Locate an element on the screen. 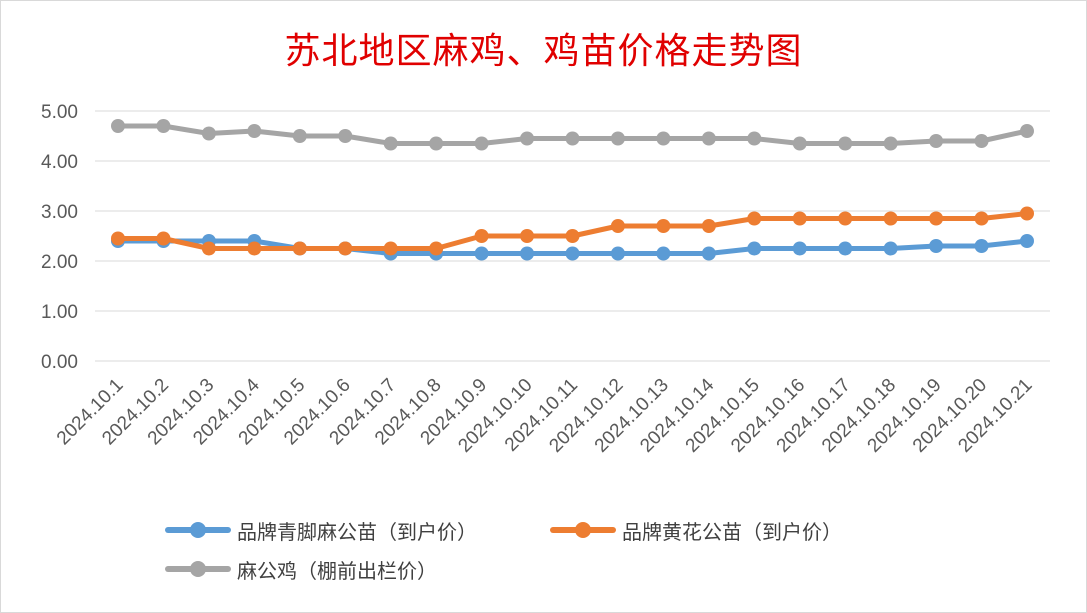 This screenshot has width=1087, height=613. legend-label-series-1: 品牌青脚麻公苗（到户价） is located at coordinates (357, 531).